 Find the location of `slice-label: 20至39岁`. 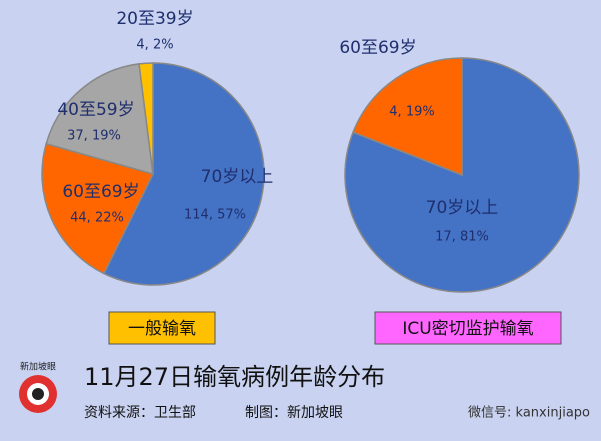

slice-label: 20至39岁 is located at coordinates (154, 19).